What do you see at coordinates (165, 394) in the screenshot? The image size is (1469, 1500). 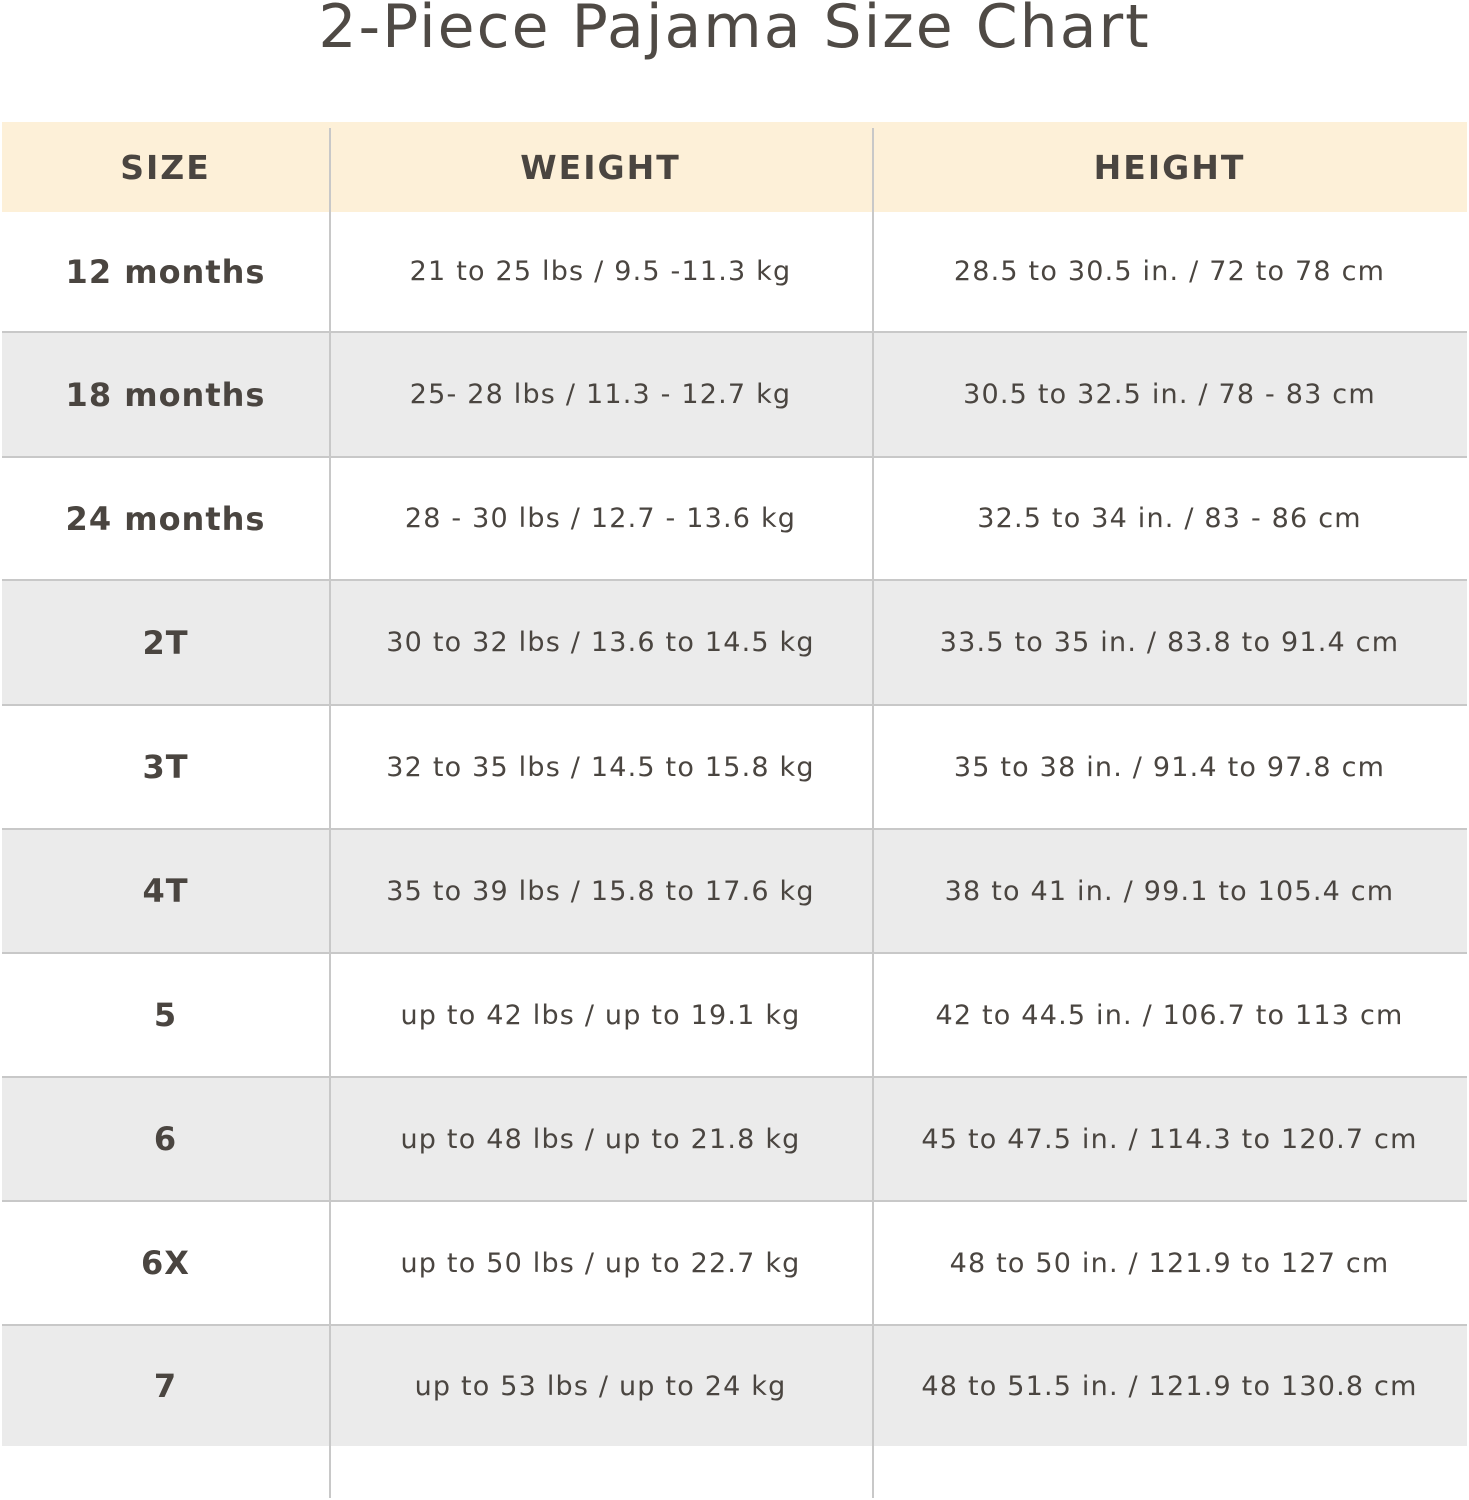 I see `cell-size: 18 months` at bounding box center [165, 394].